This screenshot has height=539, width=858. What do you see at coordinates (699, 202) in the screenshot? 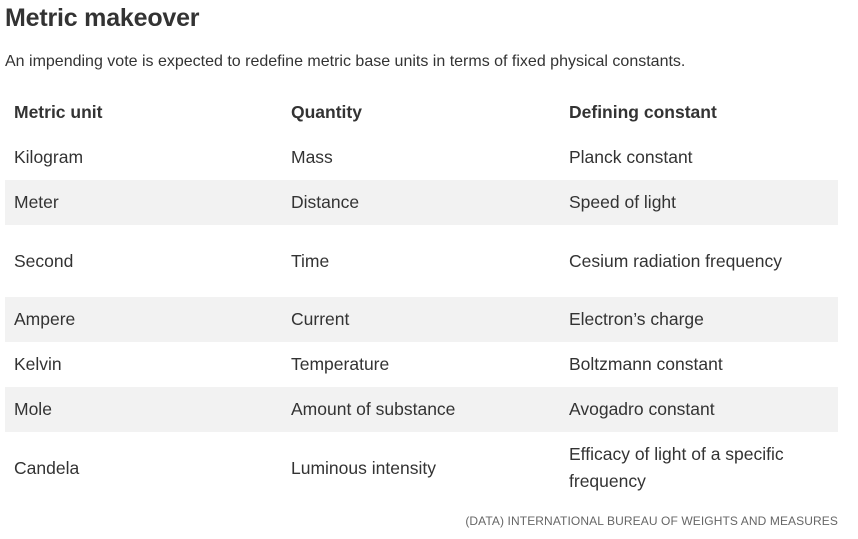
I see `cell-defining-constant: Speed of light` at bounding box center [699, 202].